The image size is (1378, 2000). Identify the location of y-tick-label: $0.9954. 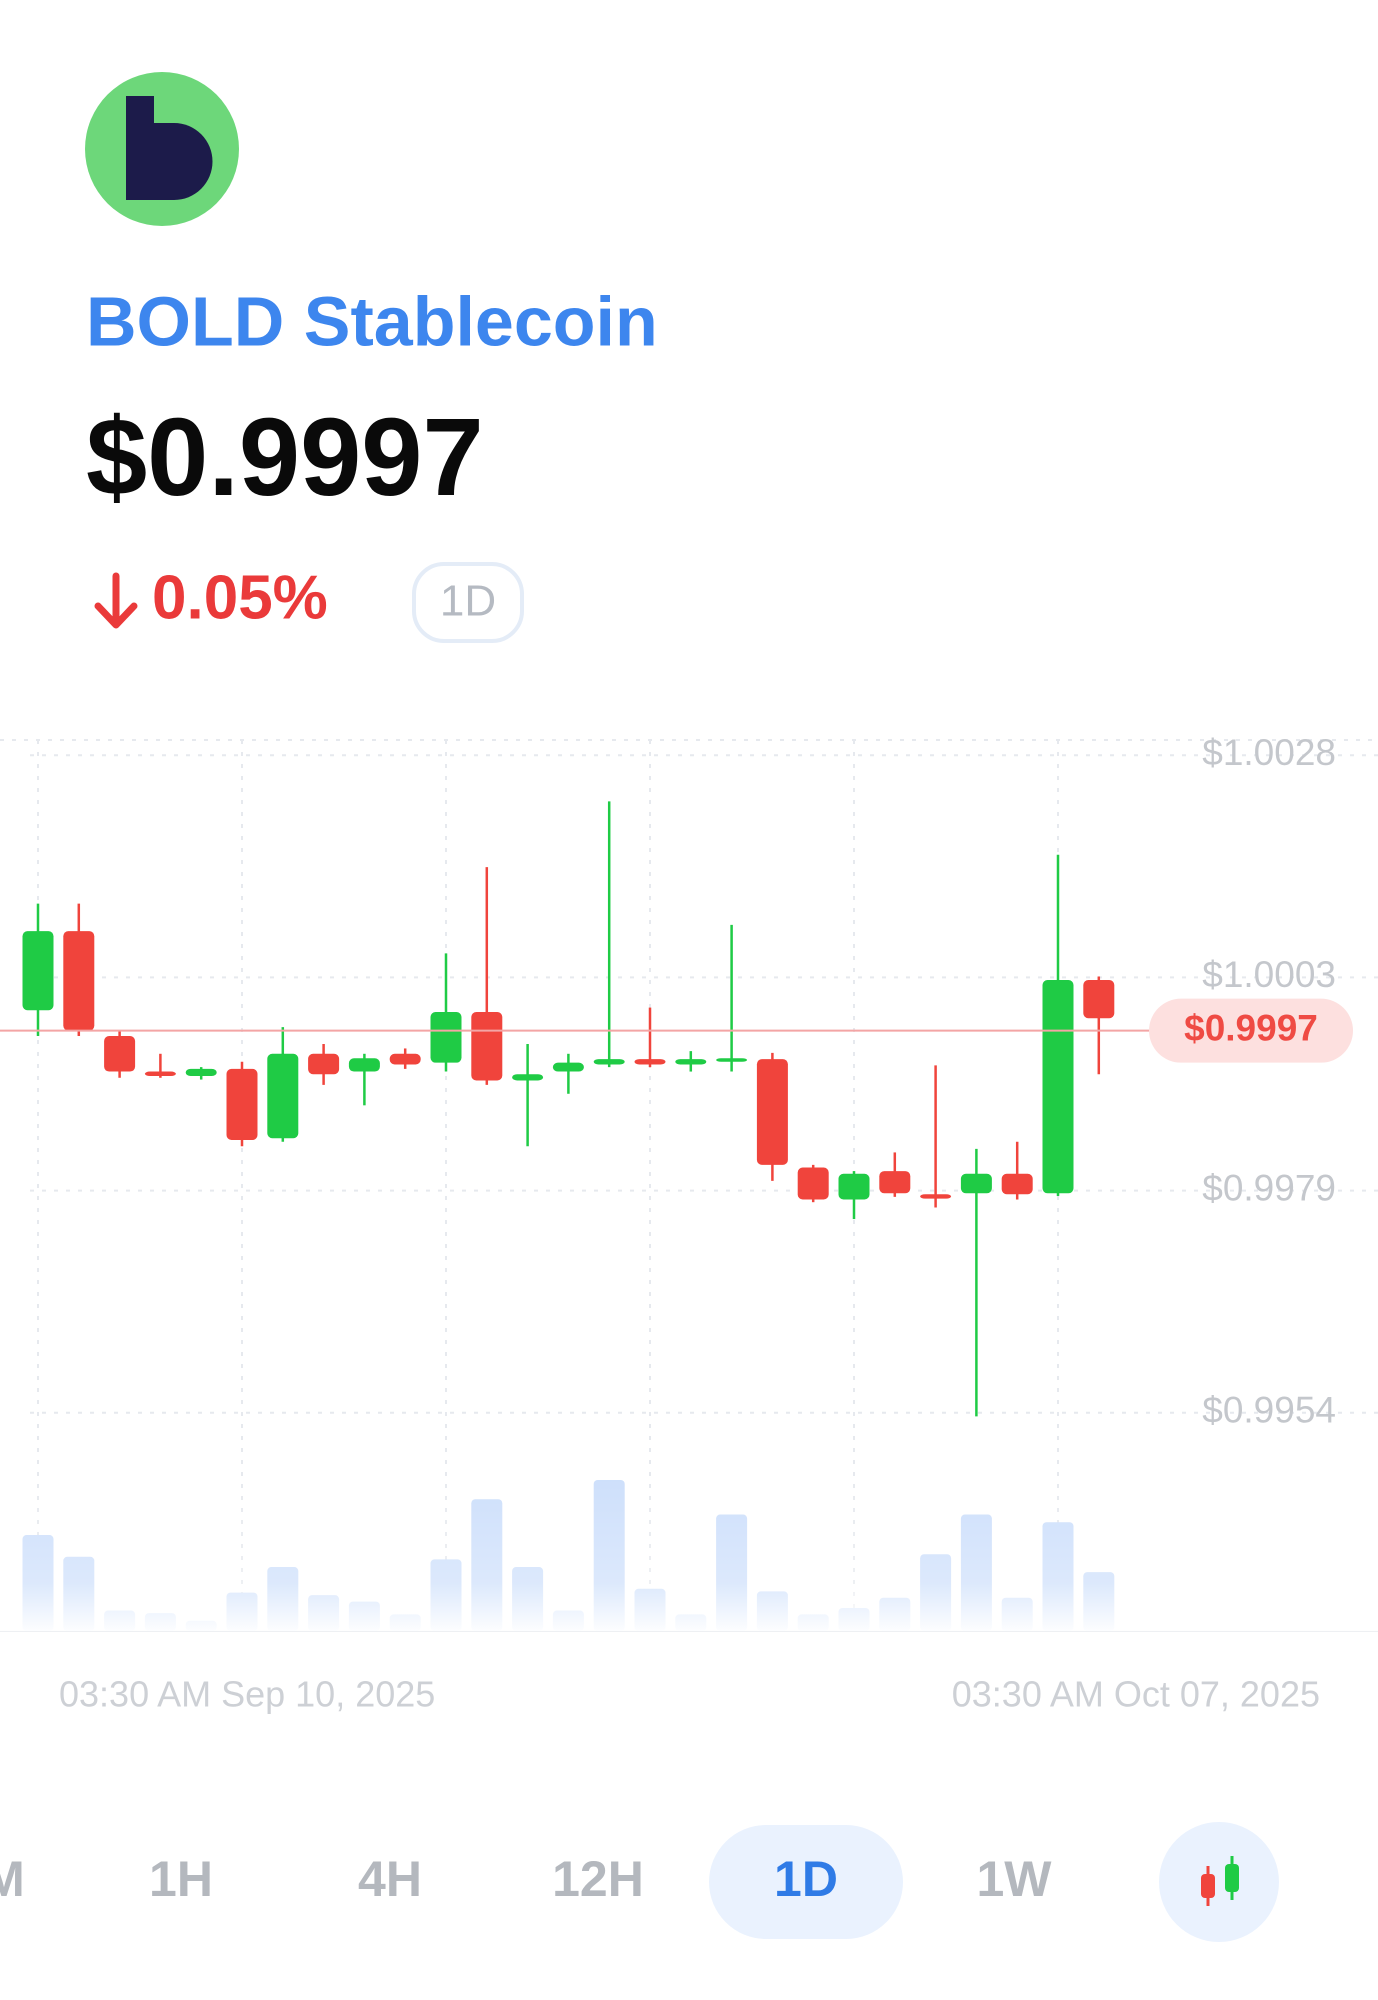
(1269, 1410).